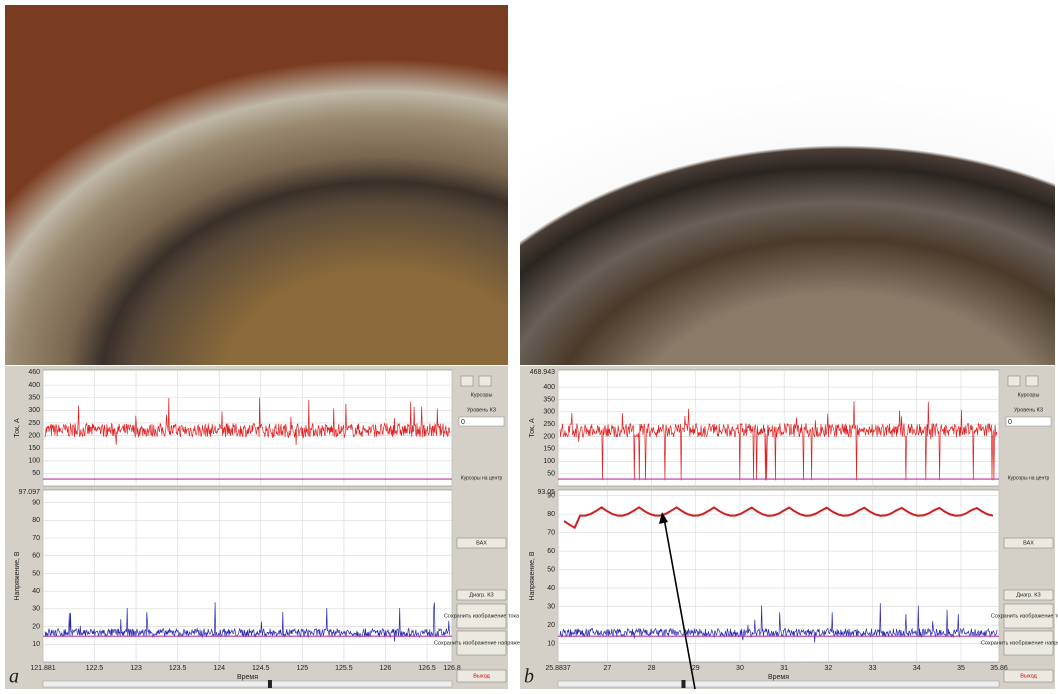 This screenshot has width=1058, height=694. Describe the element at coordinates (873, 668) in the screenshot. I see `x-tick-label: 33` at that location.